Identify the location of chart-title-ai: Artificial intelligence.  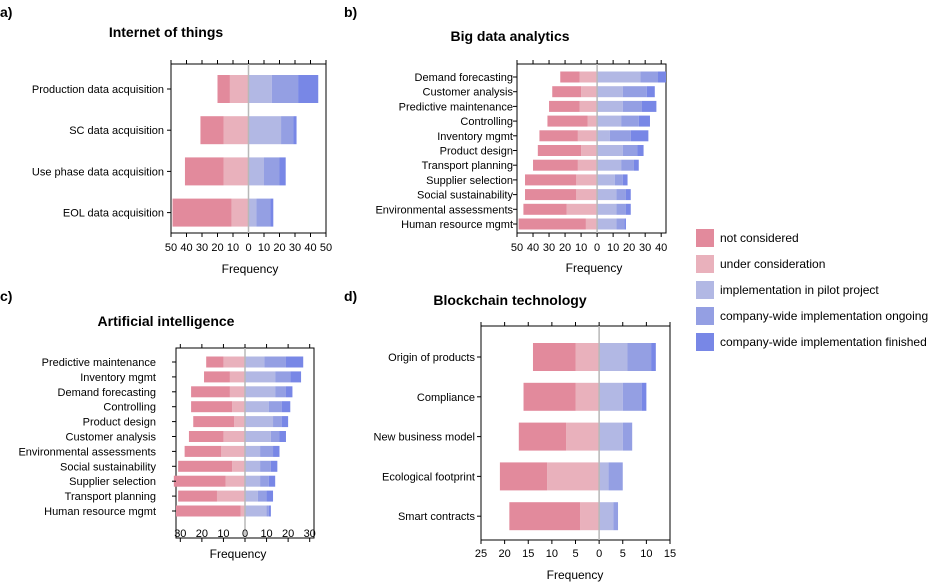
(166, 321).